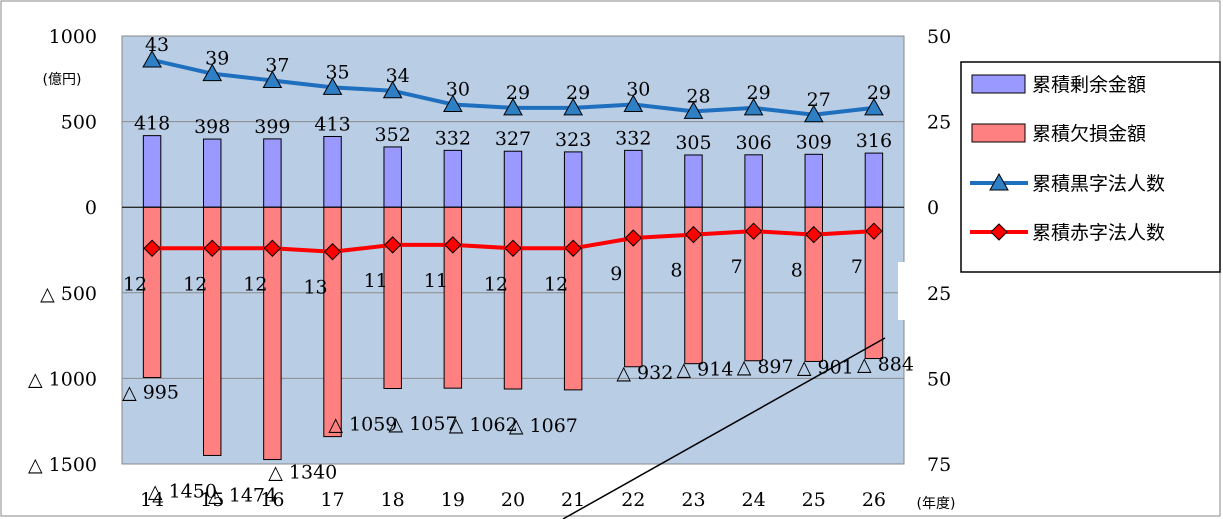  What do you see at coordinates (91, 208) in the screenshot?
I see `left-tick-label: 0` at bounding box center [91, 208].